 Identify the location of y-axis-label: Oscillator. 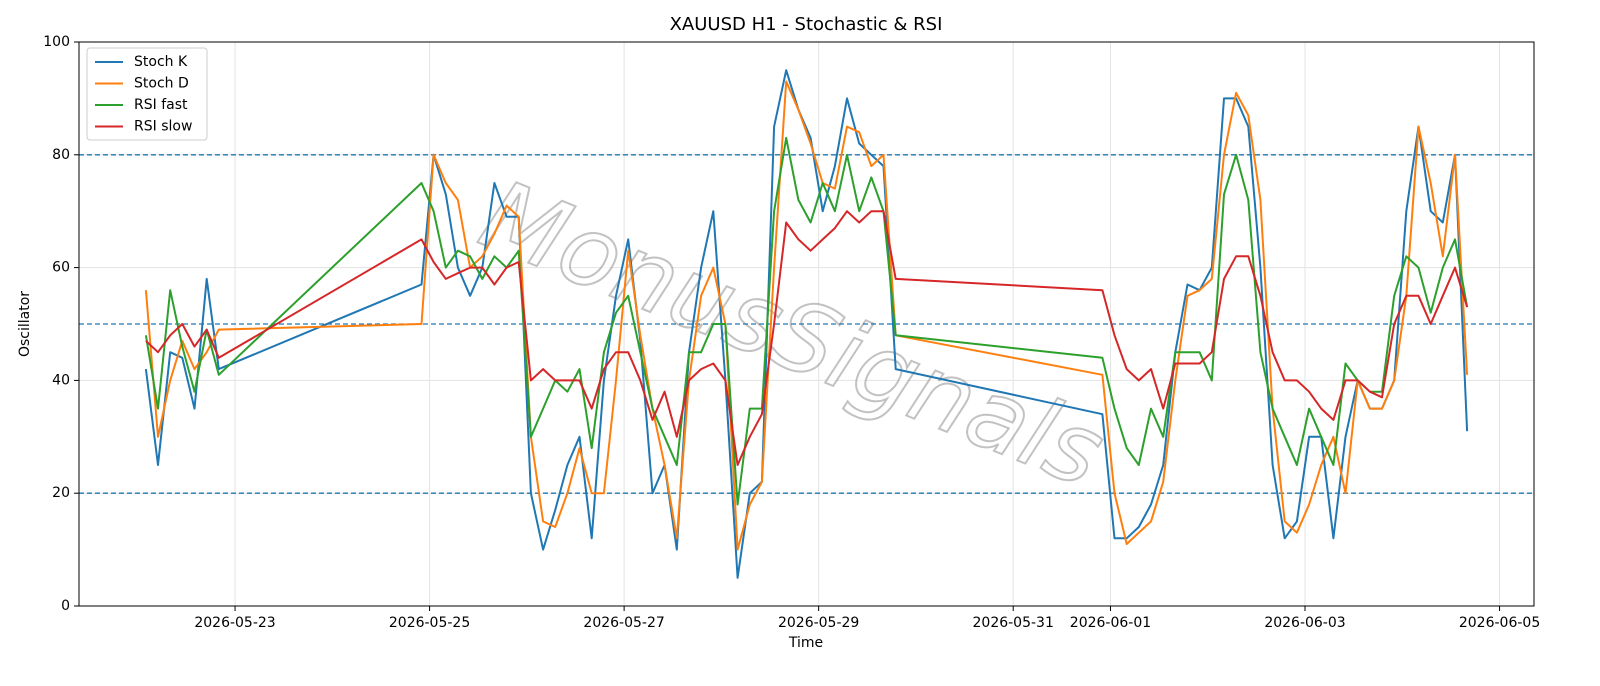
(25, 324).